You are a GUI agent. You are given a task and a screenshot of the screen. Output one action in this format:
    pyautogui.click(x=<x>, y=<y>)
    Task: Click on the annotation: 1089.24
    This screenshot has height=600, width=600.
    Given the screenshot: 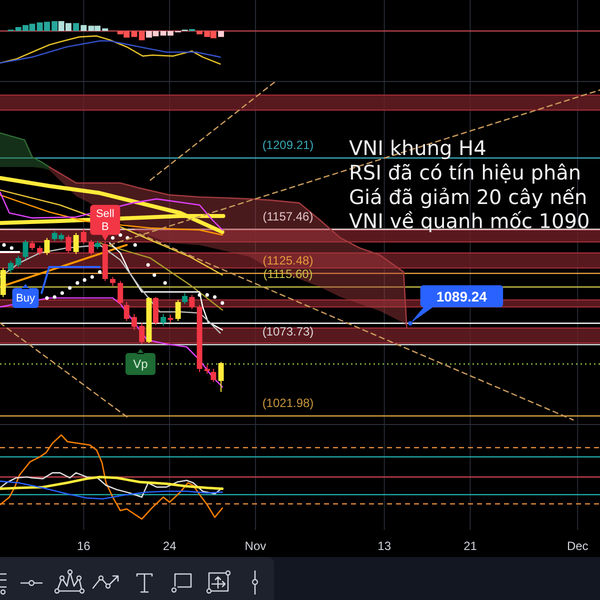 What is the action you would take?
    pyautogui.click(x=462, y=296)
    